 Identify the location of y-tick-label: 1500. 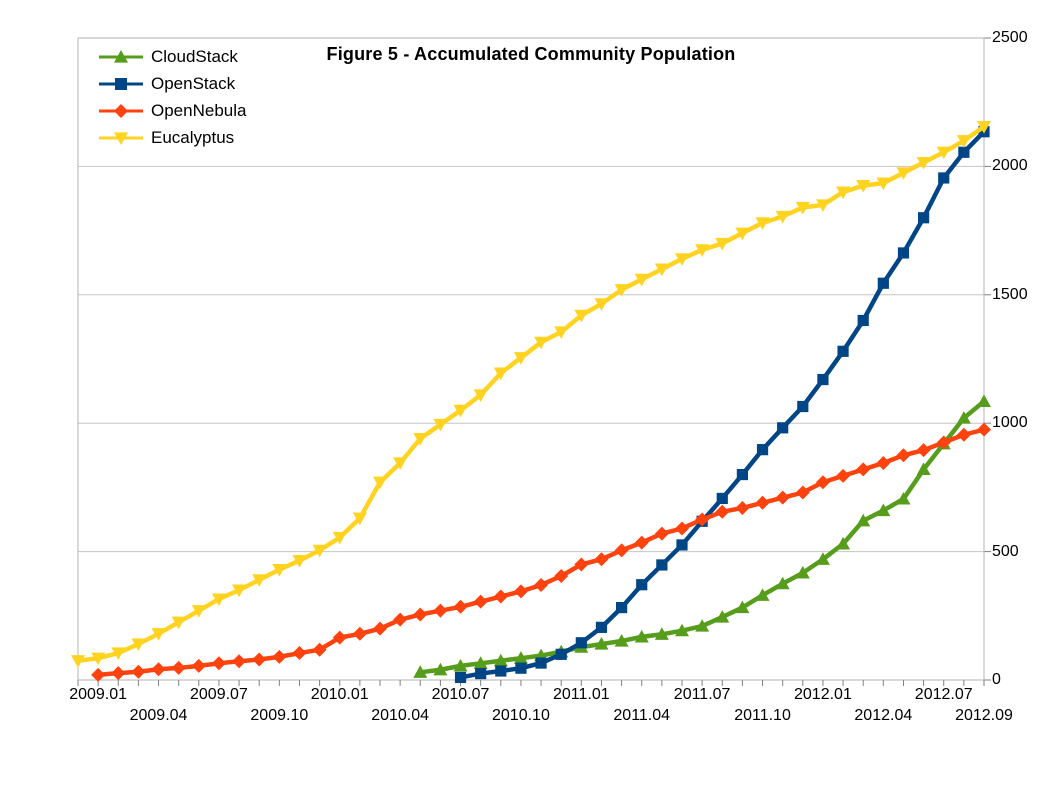
(1010, 294).